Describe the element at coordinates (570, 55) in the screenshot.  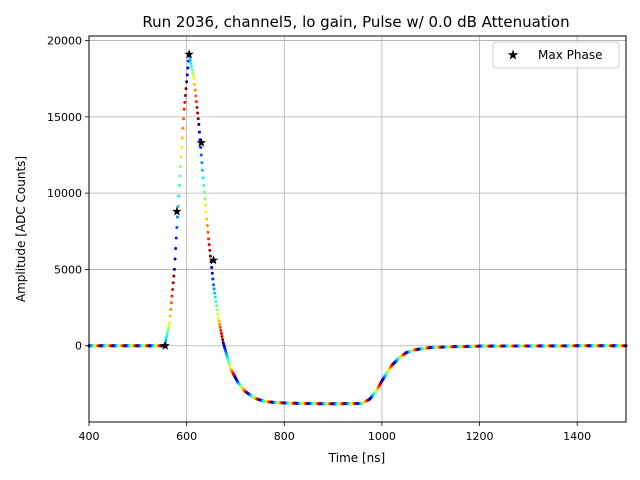
I see `legend-label-max-phase: Max Phase` at that location.